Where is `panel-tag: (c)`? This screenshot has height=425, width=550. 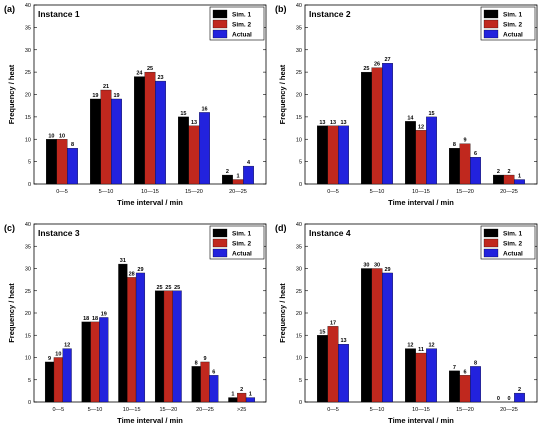
panel-tag: (c) is located at coordinates (9, 228).